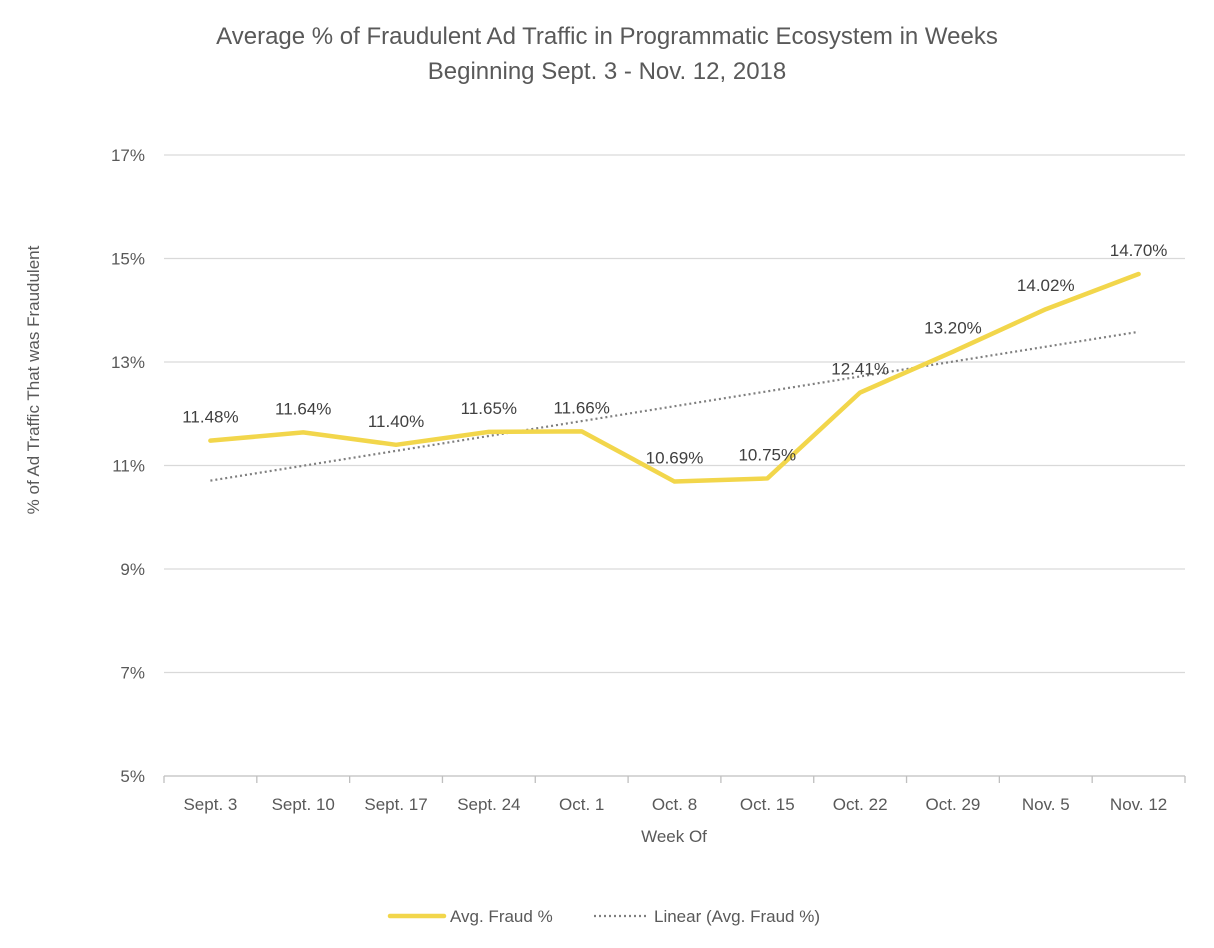  I want to click on y-tick-label: 5%, so click(132, 776).